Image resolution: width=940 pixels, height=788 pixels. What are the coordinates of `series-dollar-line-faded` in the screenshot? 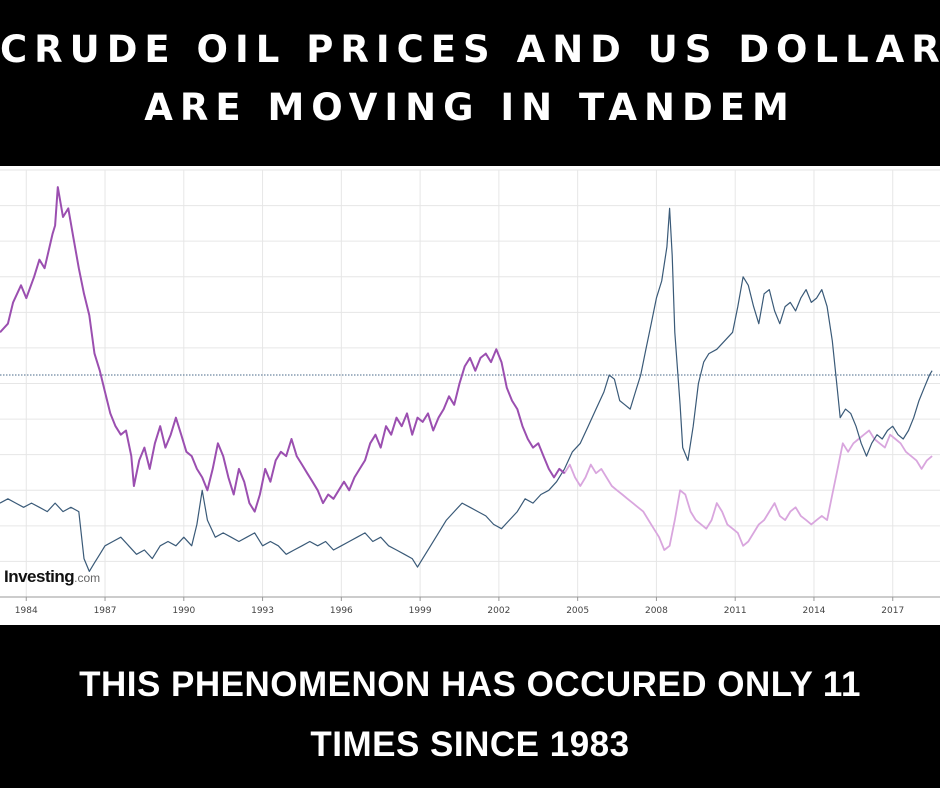 It's located at (745, 490).